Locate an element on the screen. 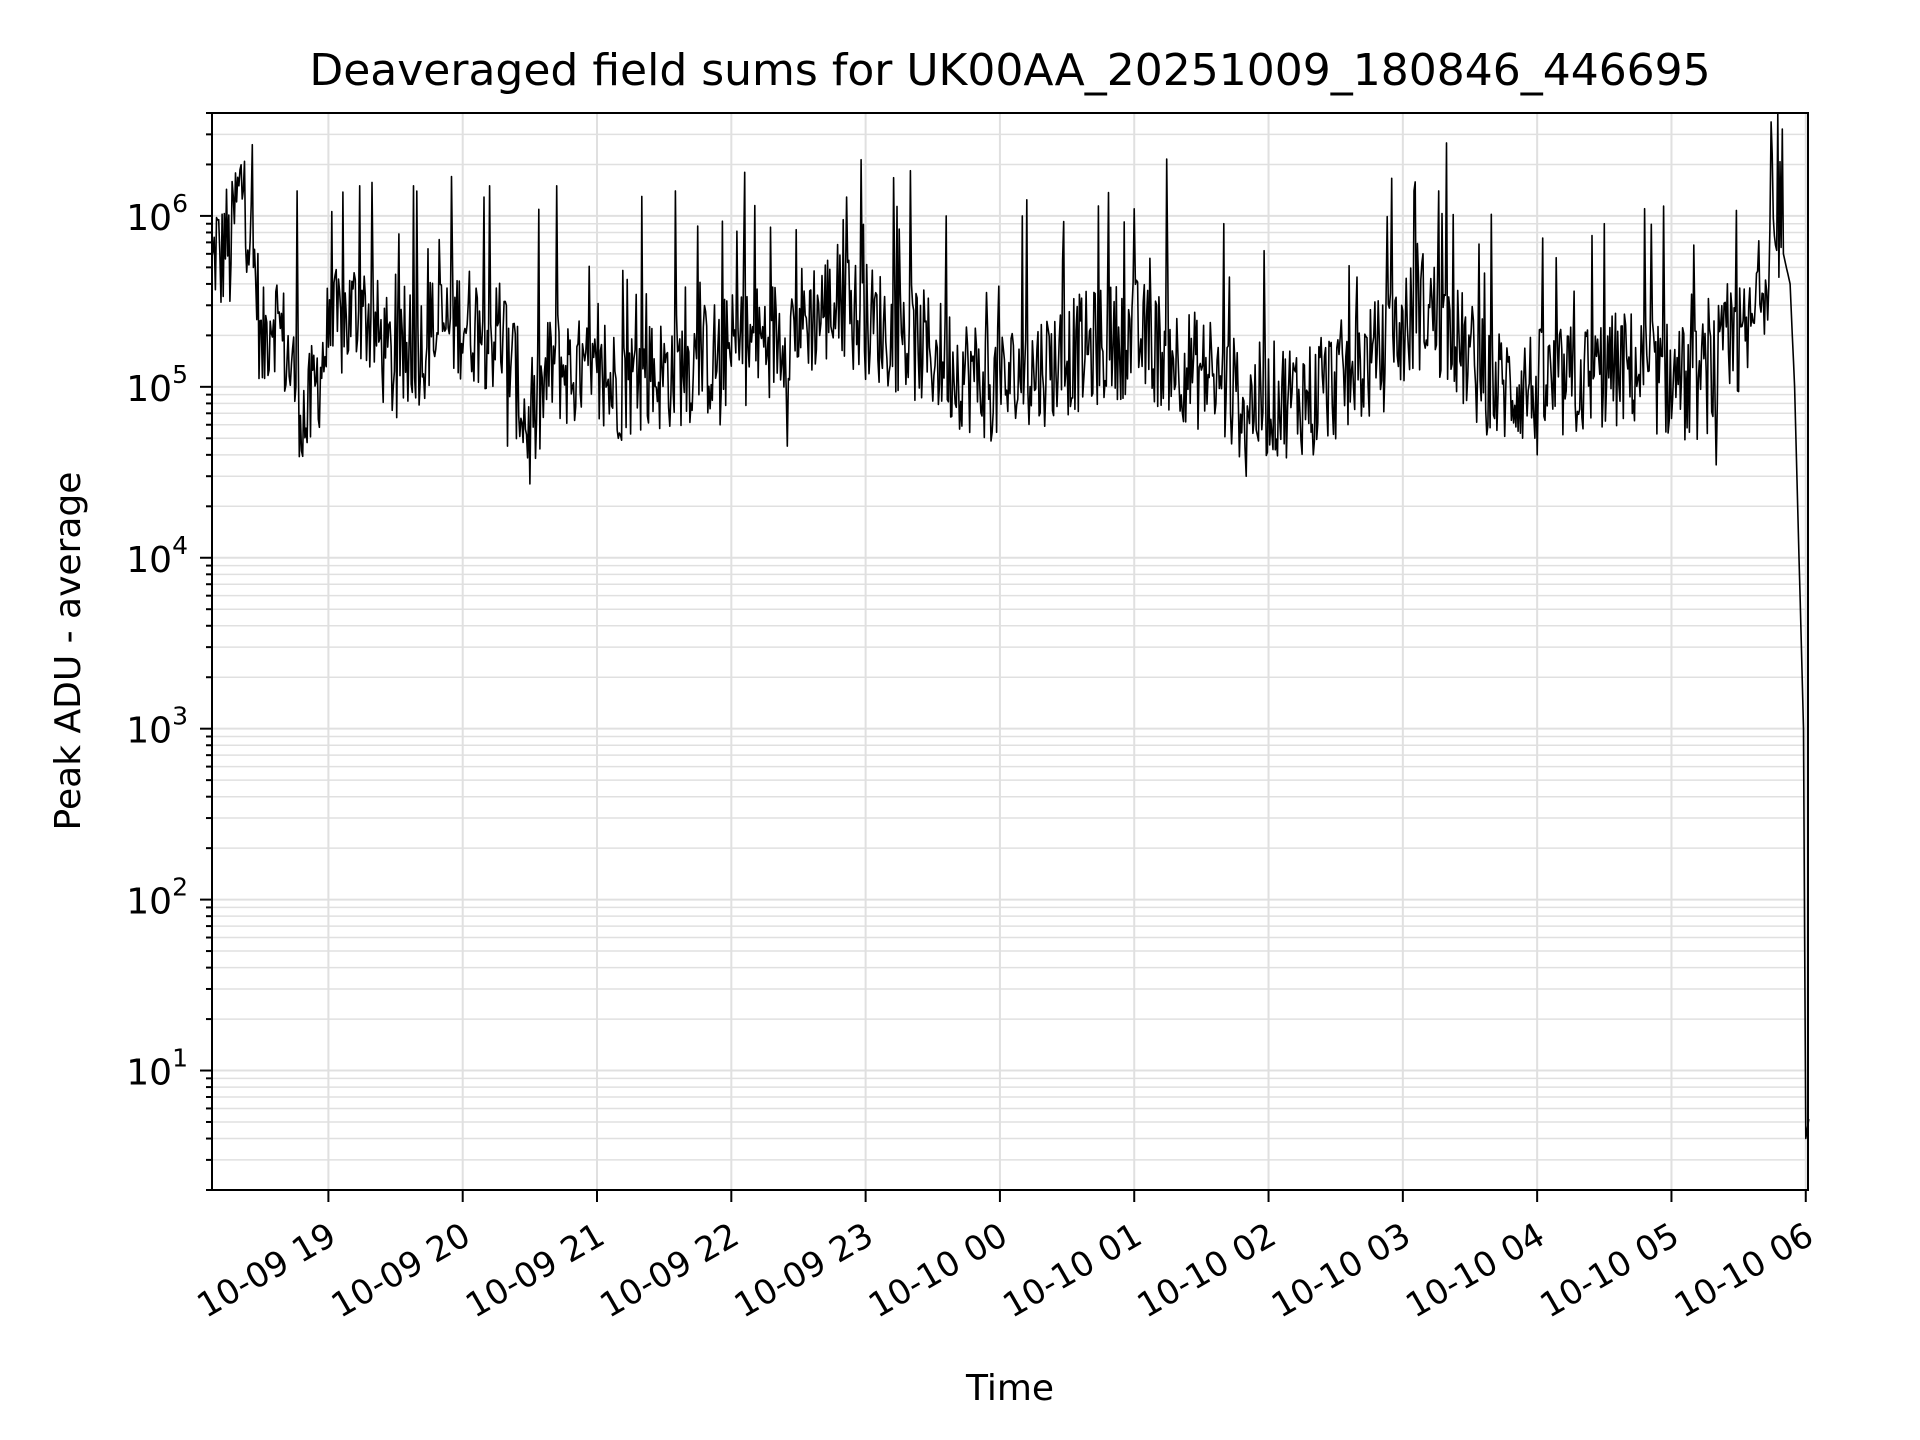 The width and height of the screenshot is (1920, 1440). y-tick-label: 10³ is located at coordinates (157, 727).